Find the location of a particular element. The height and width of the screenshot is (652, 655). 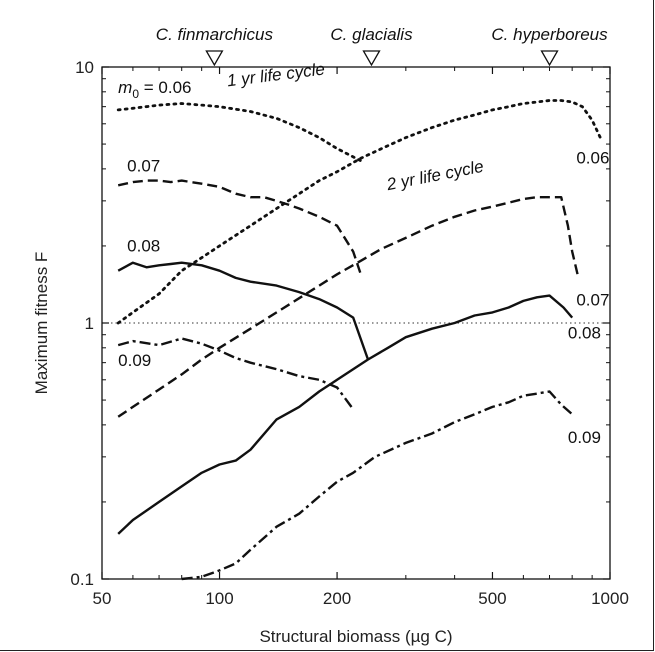

x-tick-label: 200 is located at coordinates (337, 598).